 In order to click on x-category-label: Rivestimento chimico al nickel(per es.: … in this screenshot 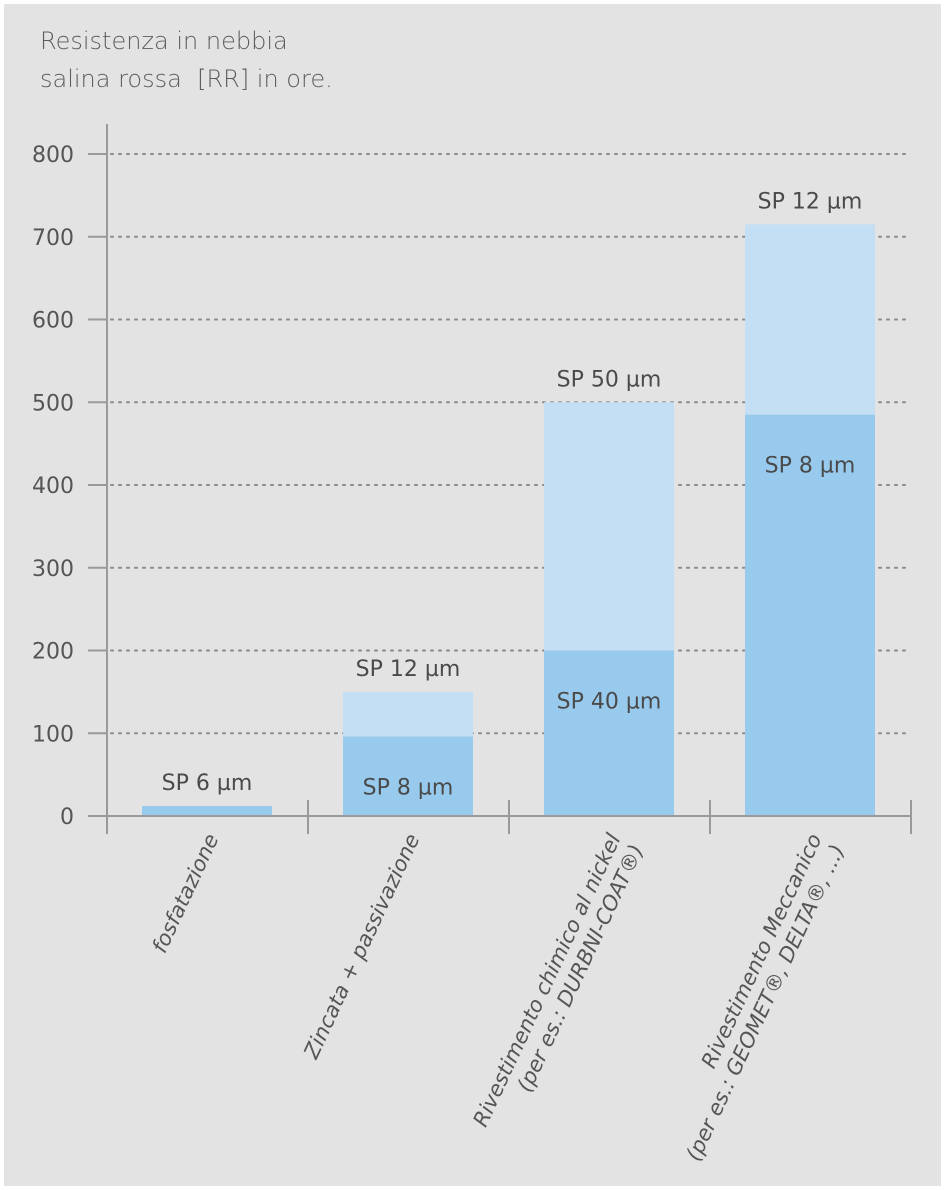, I will do `click(558, 985)`.